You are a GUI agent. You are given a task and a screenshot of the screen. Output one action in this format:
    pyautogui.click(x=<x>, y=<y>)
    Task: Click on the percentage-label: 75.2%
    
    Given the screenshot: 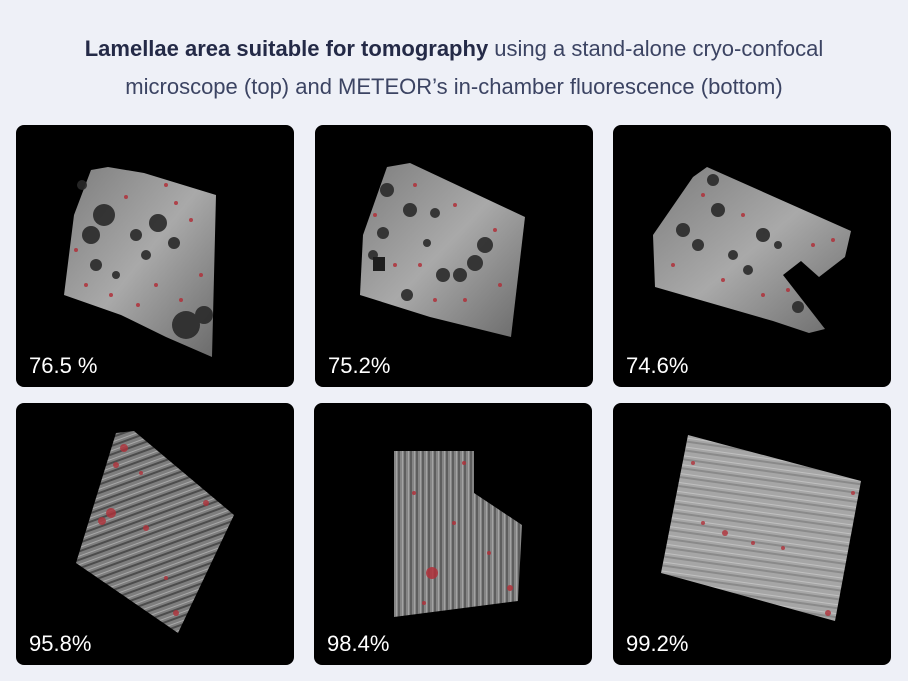 What is the action you would take?
    pyautogui.click(x=359, y=365)
    